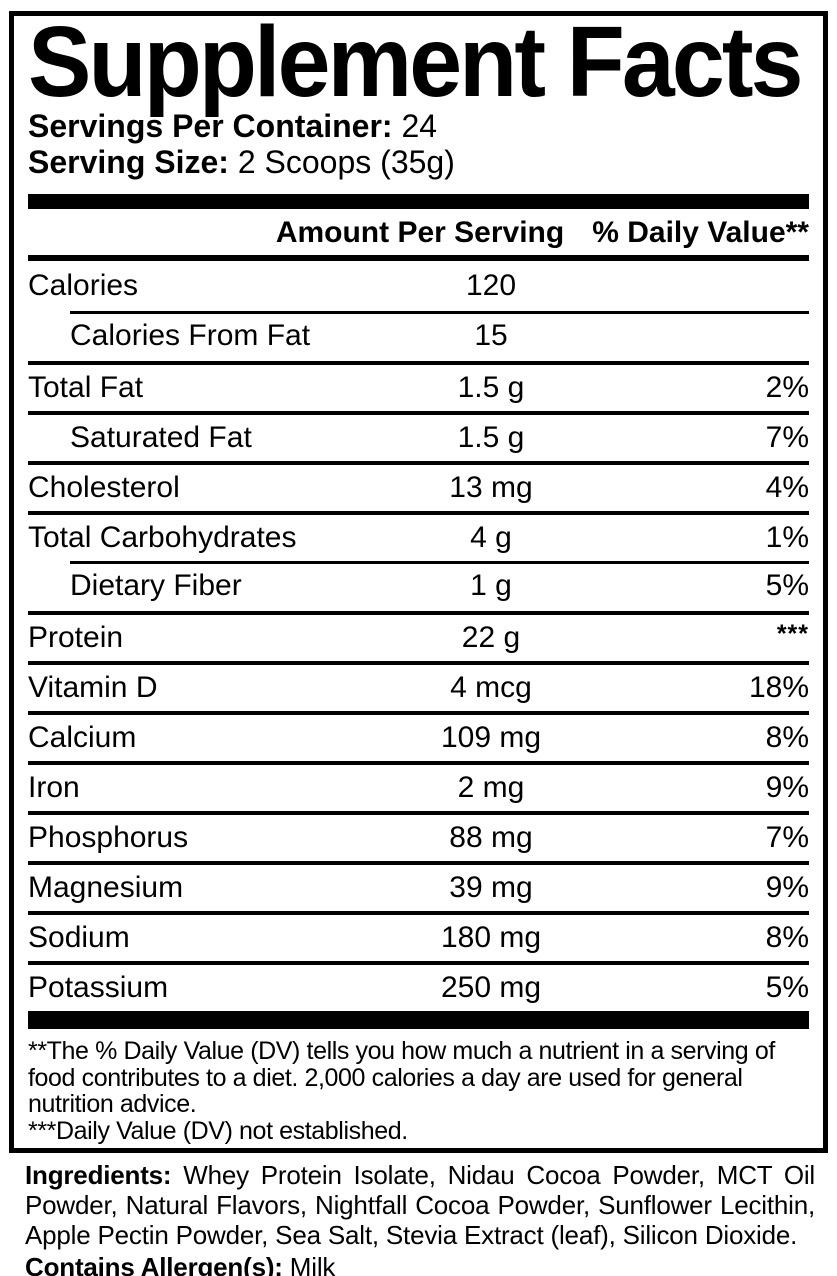  Describe the element at coordinates (491, 335) in the screenshot. I see `nutrient-amount: 15` at that location.